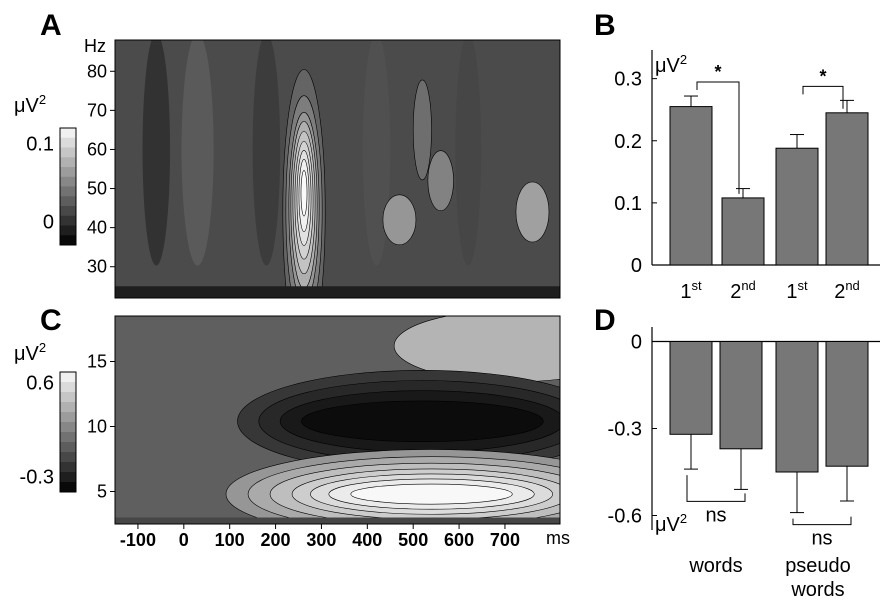  Describe the element at coordinates (30, 104) in the screenshot. I see `colorbar-a-unit: μV2` at that location.